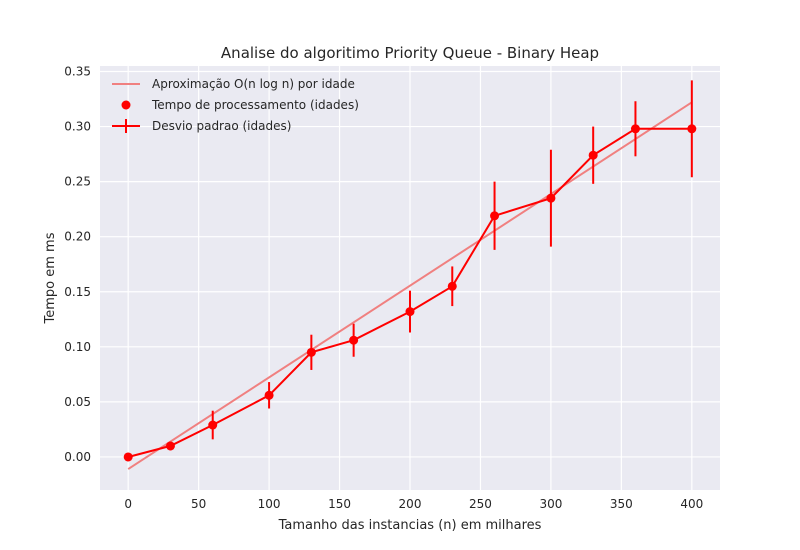 The image size is (800, 550). I want to click on y-tick-label: 0.30, so click(77, 127).